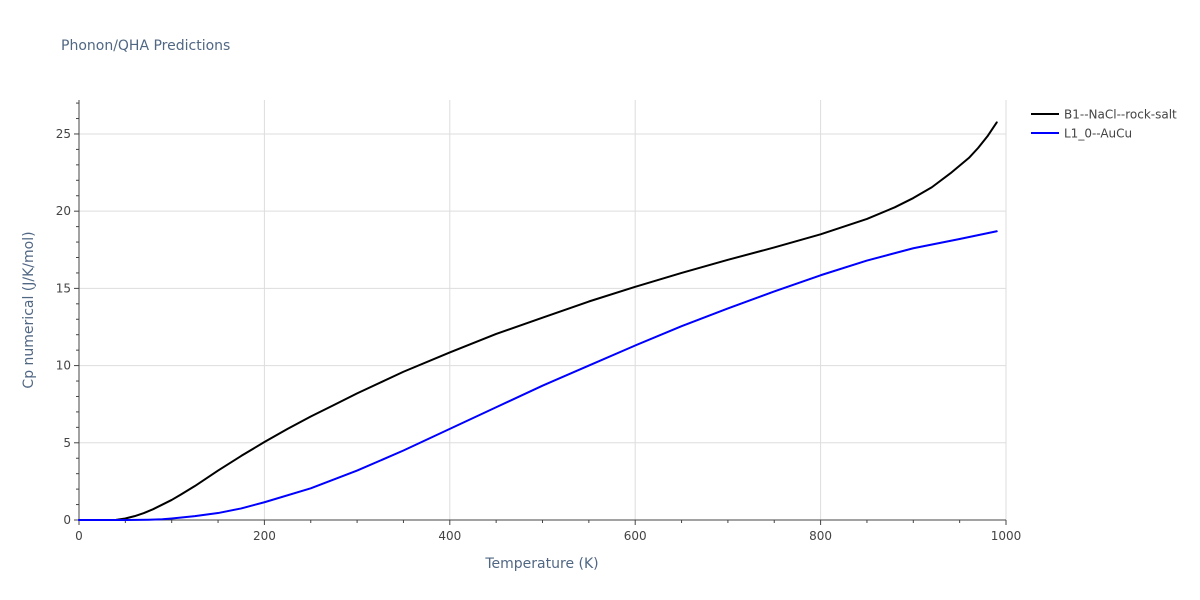  I want to click on x-tick-label: 200, so click(264, 536).